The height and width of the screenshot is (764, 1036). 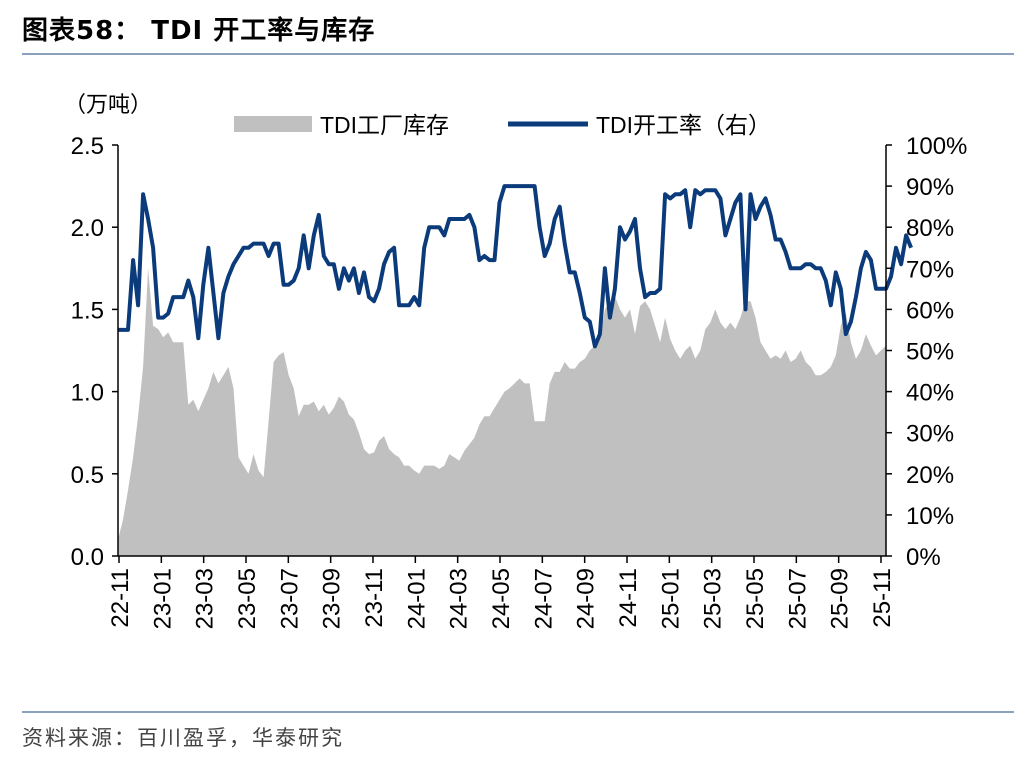 I want to click on x-tick-label: 24-11, so click(x=628, y=598).